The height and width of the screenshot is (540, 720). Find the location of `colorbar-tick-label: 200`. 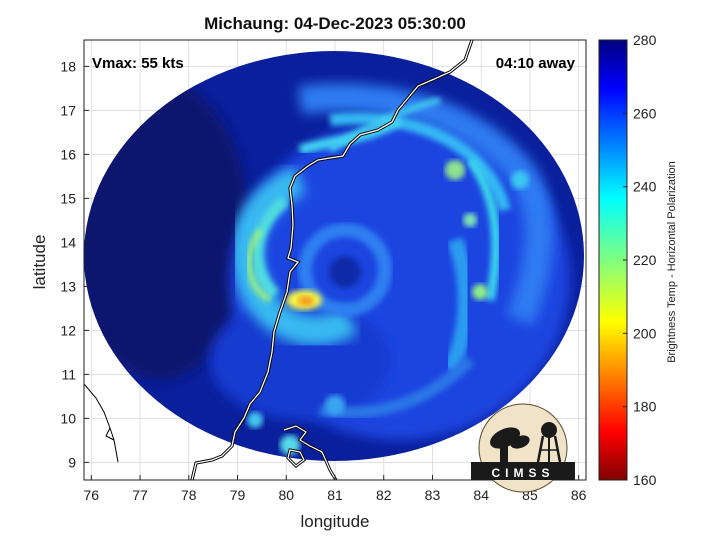

colorbar-tick-label: 200 is located at coordinates (645, 333).